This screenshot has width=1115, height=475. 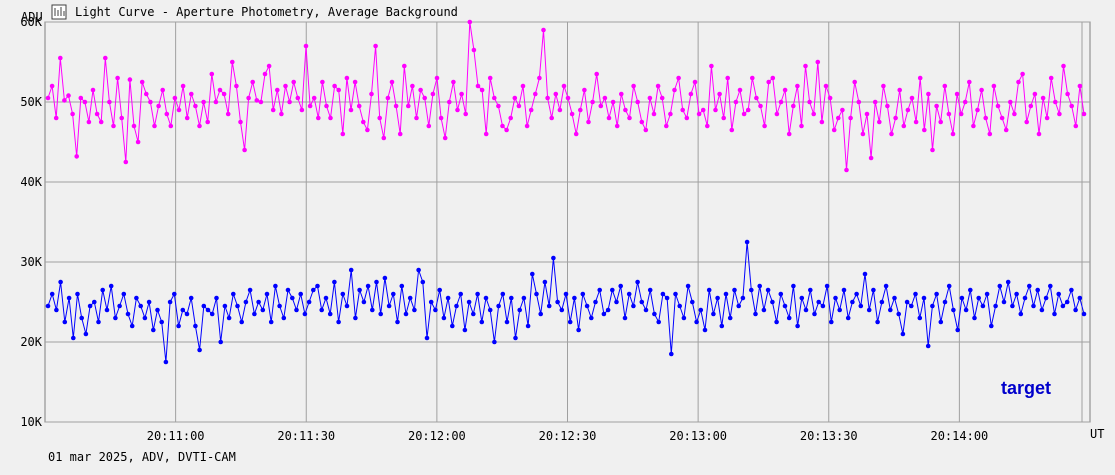 I want to click on chart-icon, so click(x=59, y=12).